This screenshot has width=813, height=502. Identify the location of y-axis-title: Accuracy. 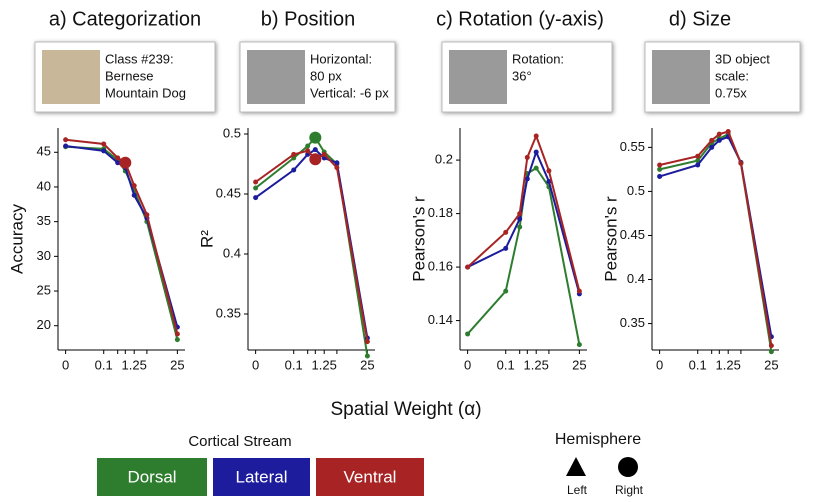
(16, 239).